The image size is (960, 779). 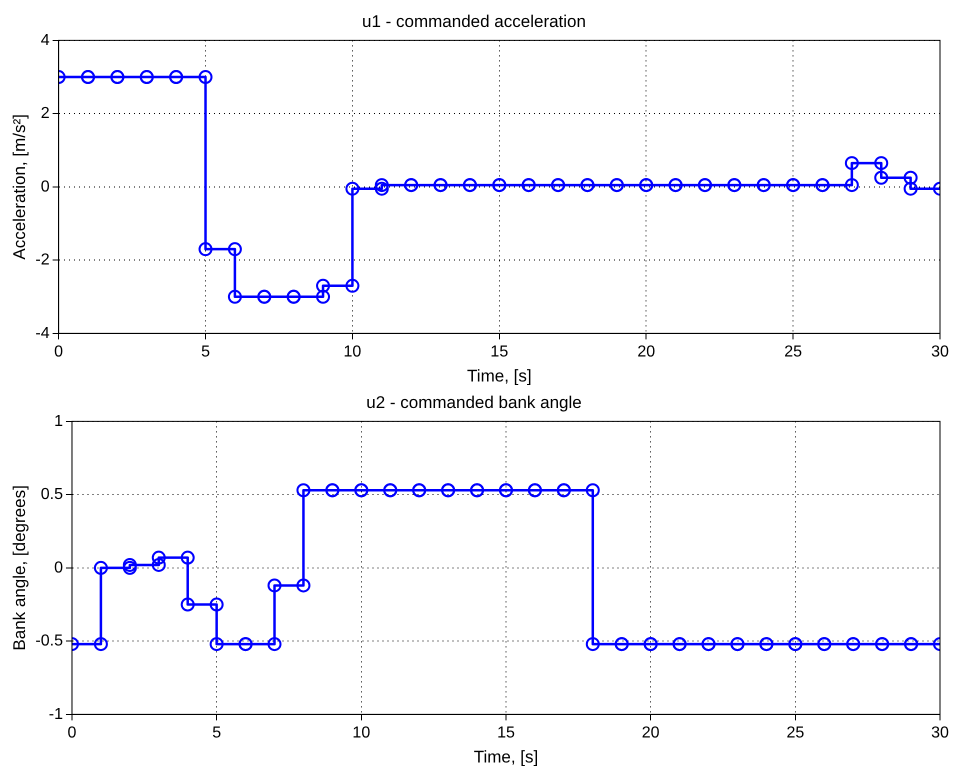 I want to click on y-tick-label: 1, so click(x=59, y=421).